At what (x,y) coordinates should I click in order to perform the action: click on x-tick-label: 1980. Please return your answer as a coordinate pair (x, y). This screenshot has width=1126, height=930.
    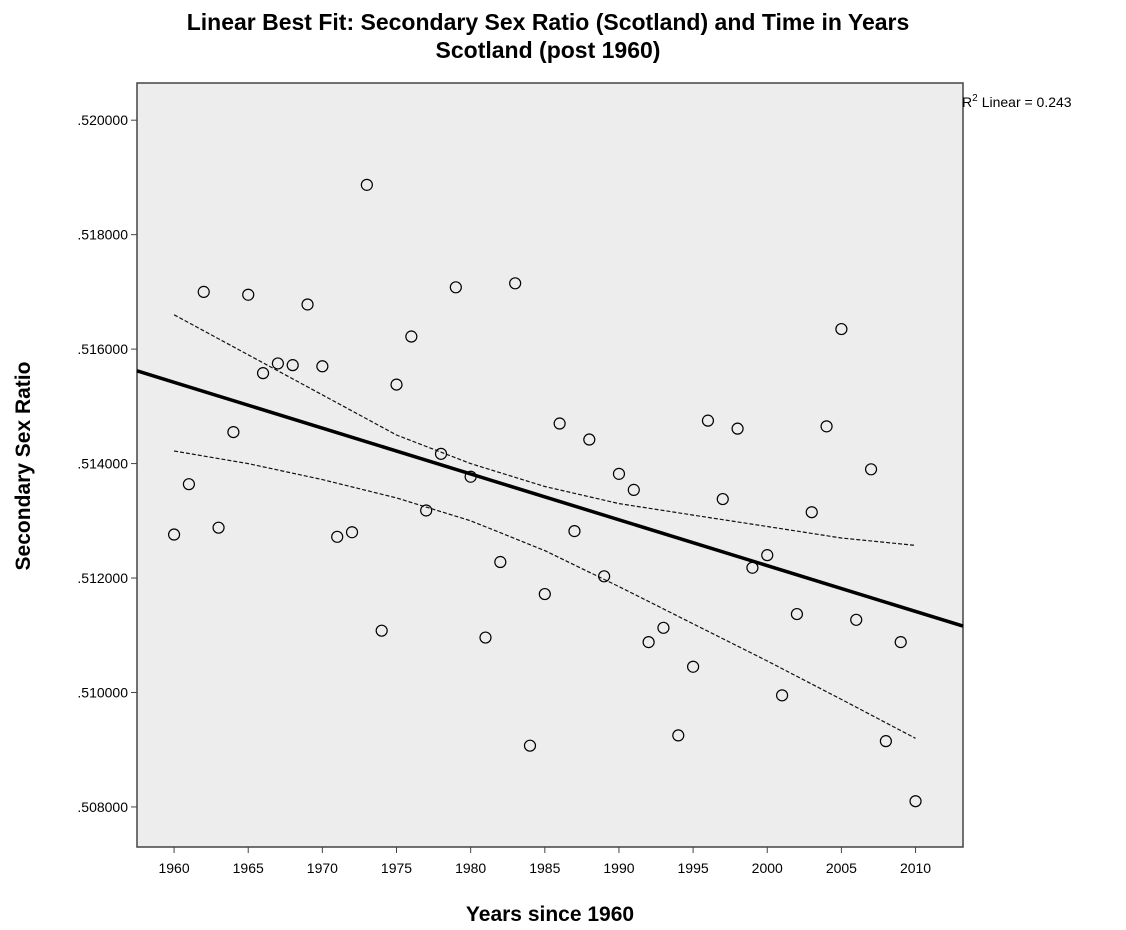
    Looking at the image, I should click on (470, 868).